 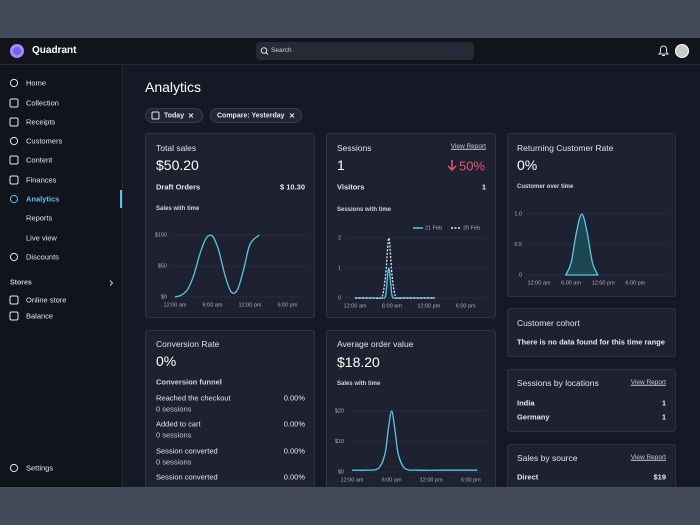 What do you see at coordinates (452, 166) in the screenshot?
I see `down-arrow` at bounding box center [452, 166].